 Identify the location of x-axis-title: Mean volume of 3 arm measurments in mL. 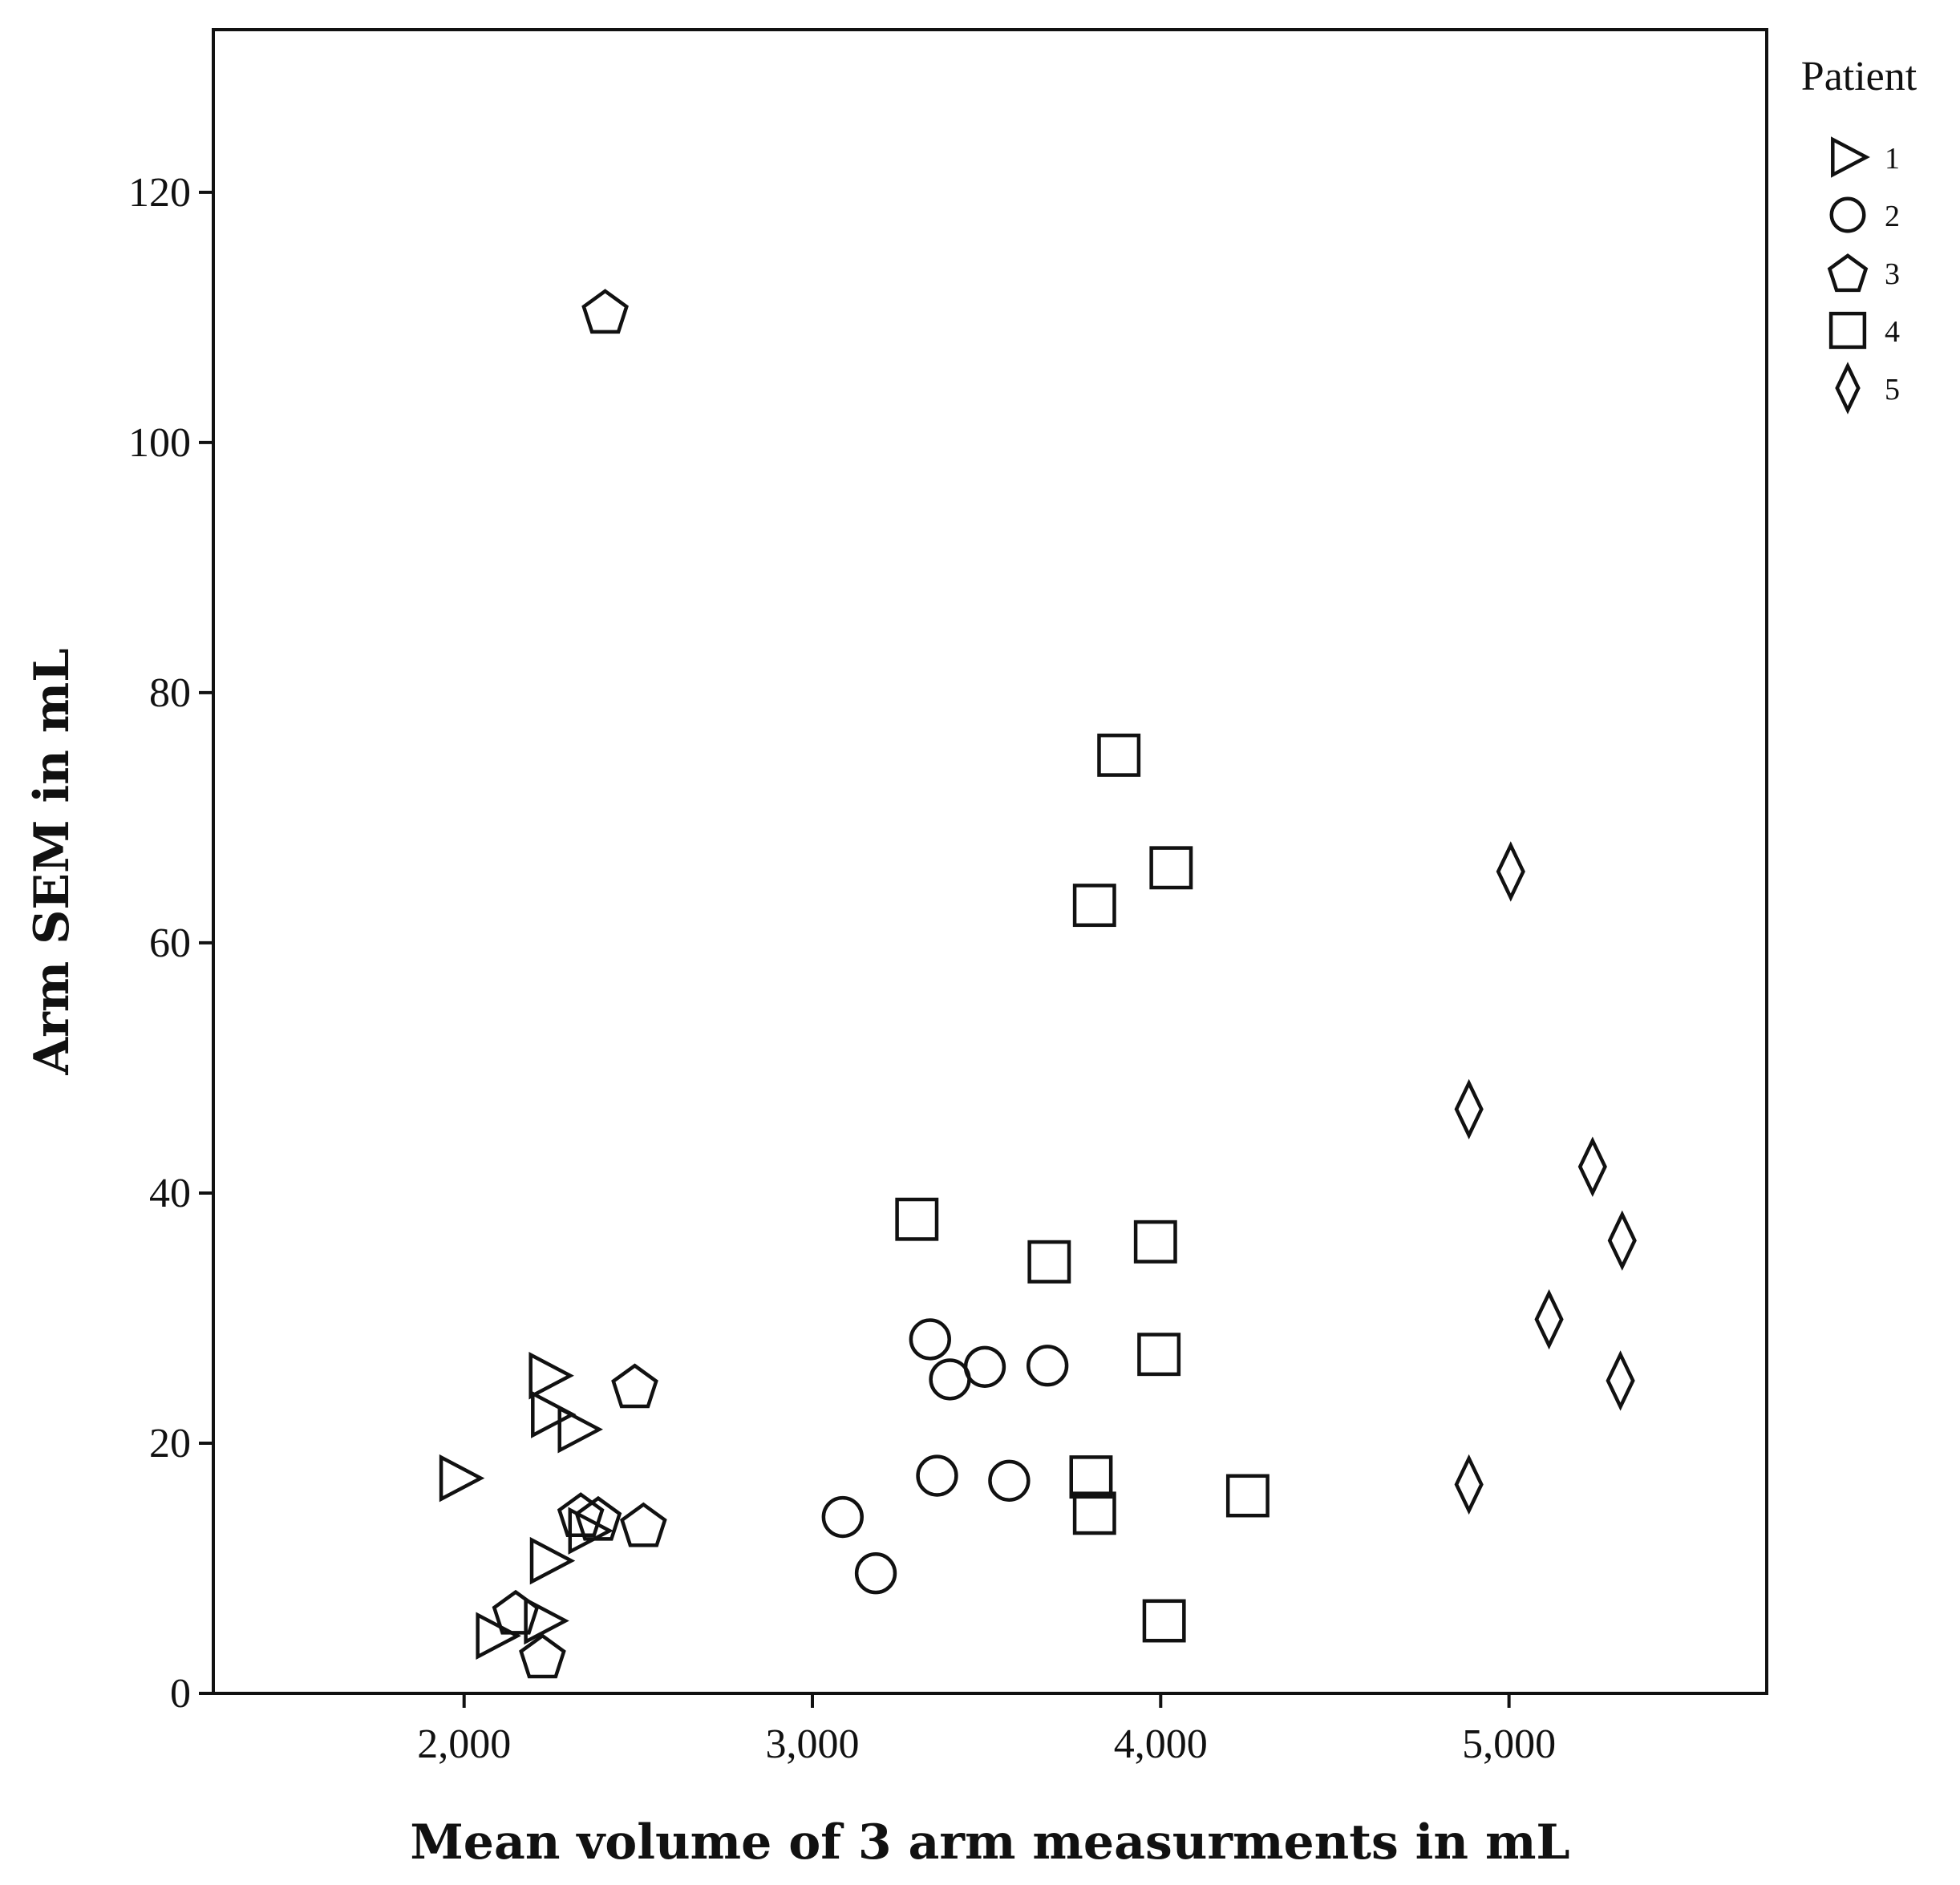
(989, 1842).